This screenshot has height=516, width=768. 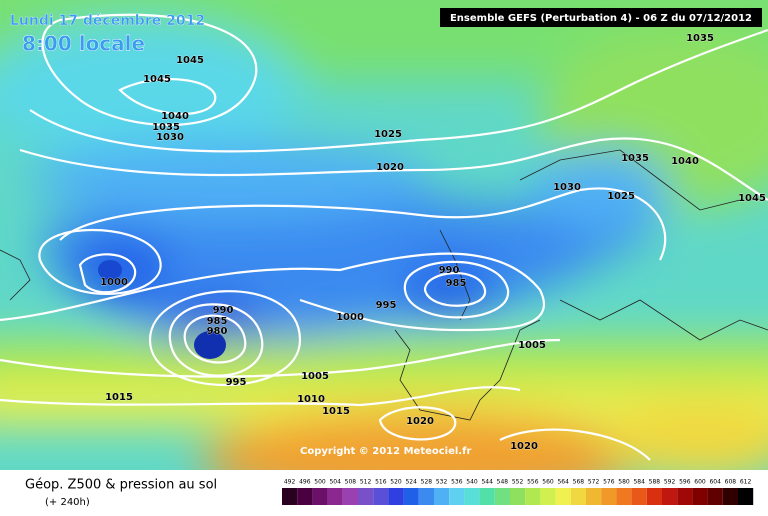 I want to click on scale-label: 532, so click(x=442, y=482).